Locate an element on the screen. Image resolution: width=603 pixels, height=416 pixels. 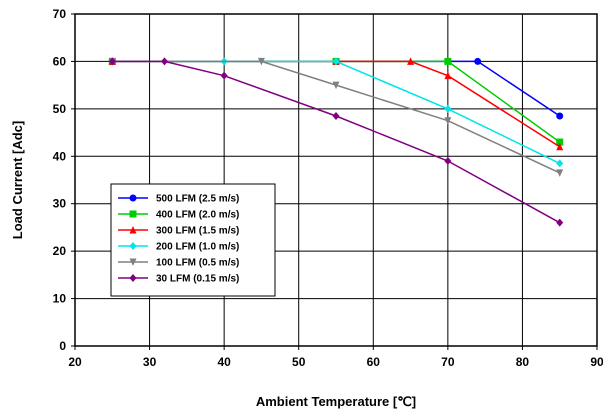
legend-label-0: 500 LFM (2.5 m/s) is located at coordinates (197, 199).